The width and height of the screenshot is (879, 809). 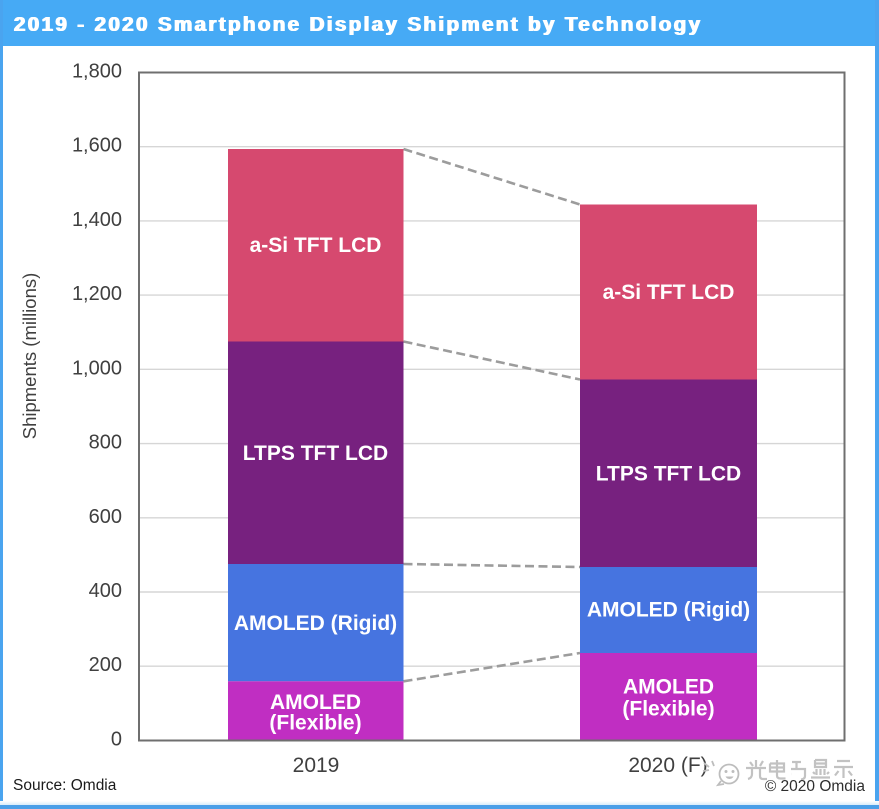 What do you see at coordinates (116, 740) in the screenshot?
I see `svg-text: 0` at bounding box center [116, 740].